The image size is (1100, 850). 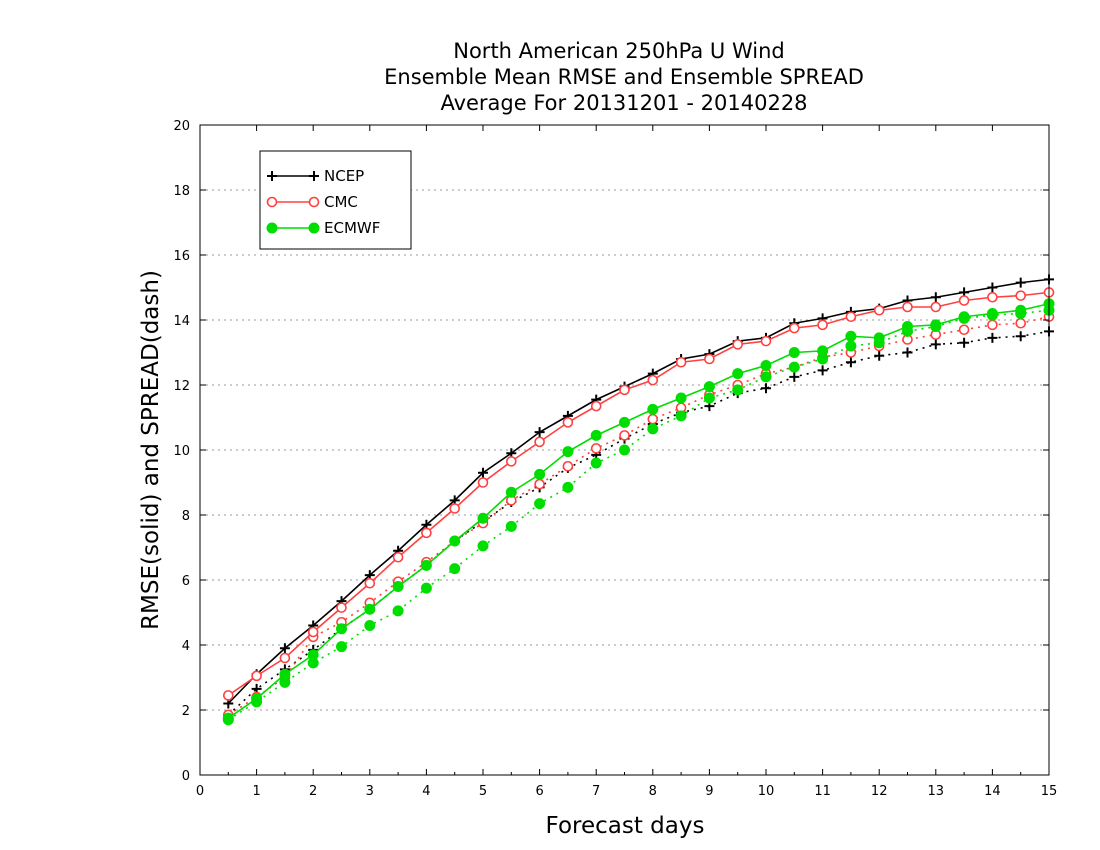 I want to click on x-tick-label-7: 7, so click(x=596, y=791).